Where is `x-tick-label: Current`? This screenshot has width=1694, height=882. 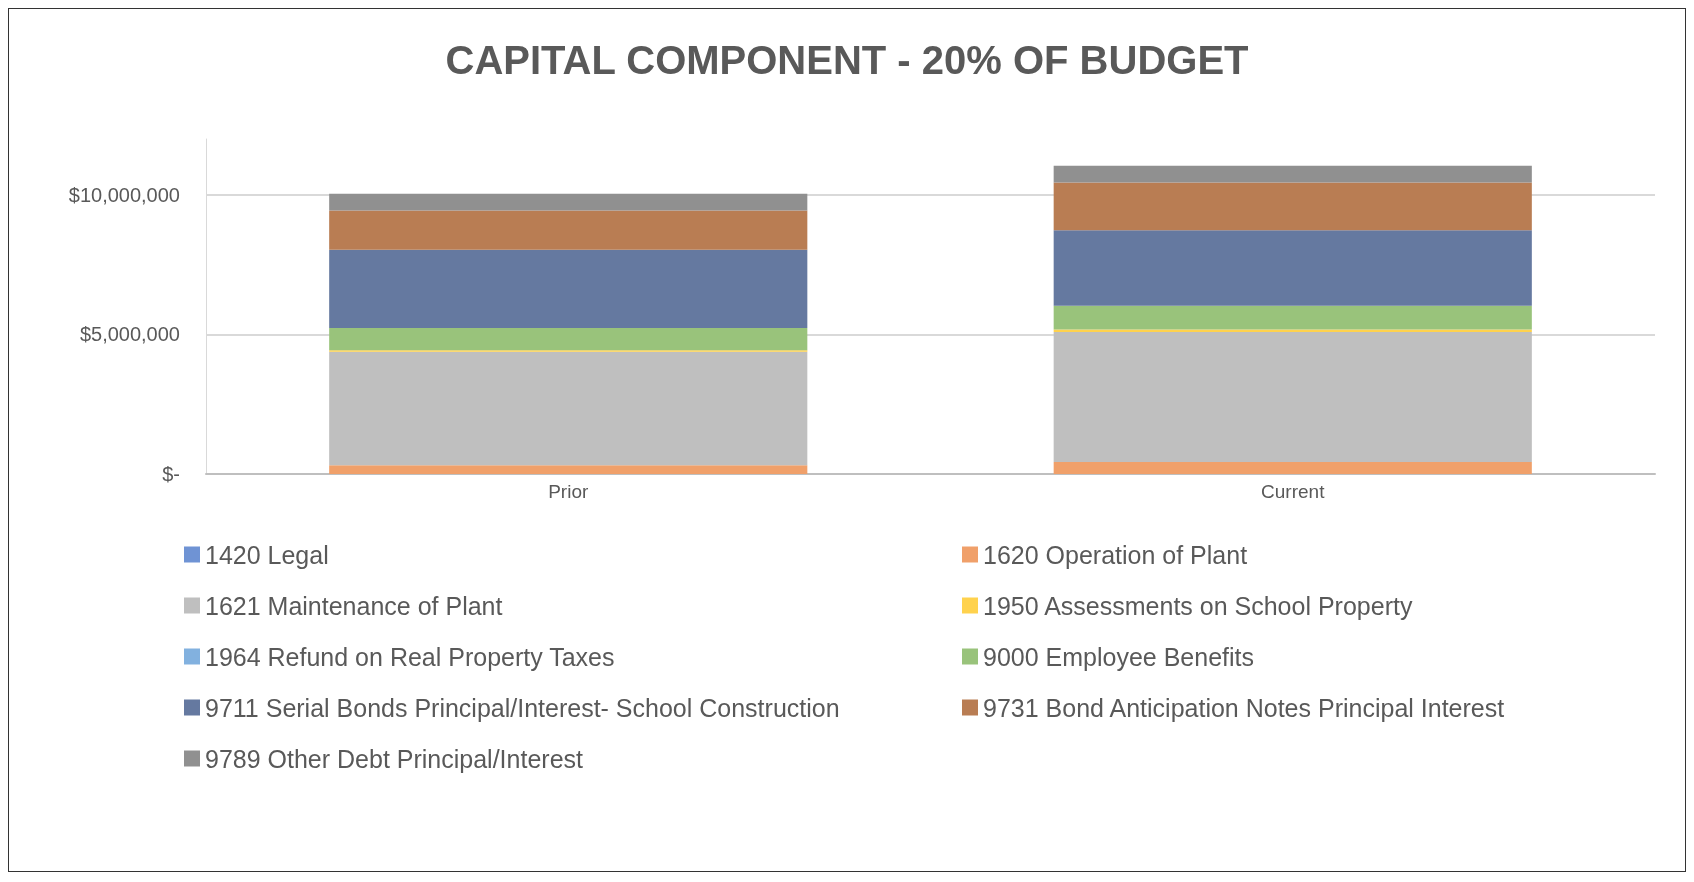
x-tick-label: Current is located at coordinates (1293, 491).